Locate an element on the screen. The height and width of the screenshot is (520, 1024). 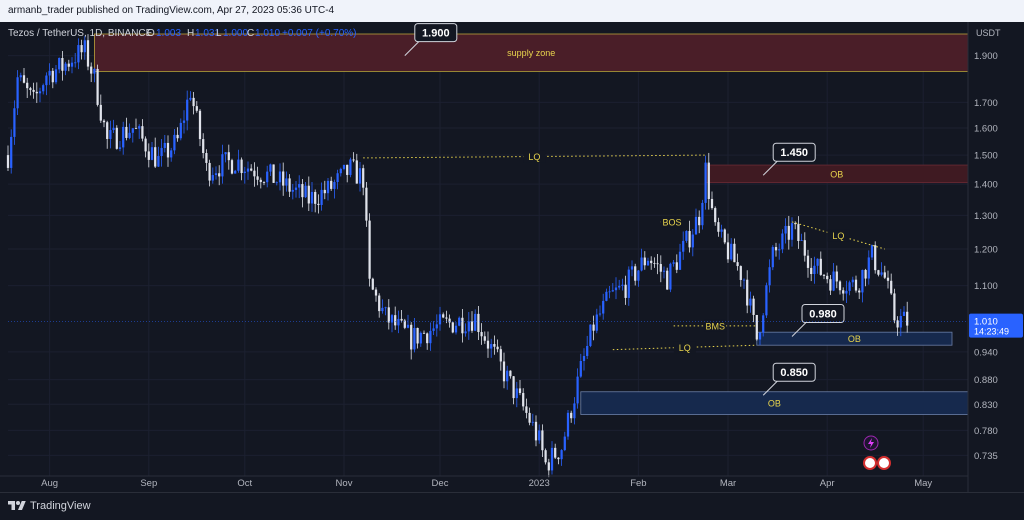
y-axis-unit: USDT is located at coordinates (988, 33).